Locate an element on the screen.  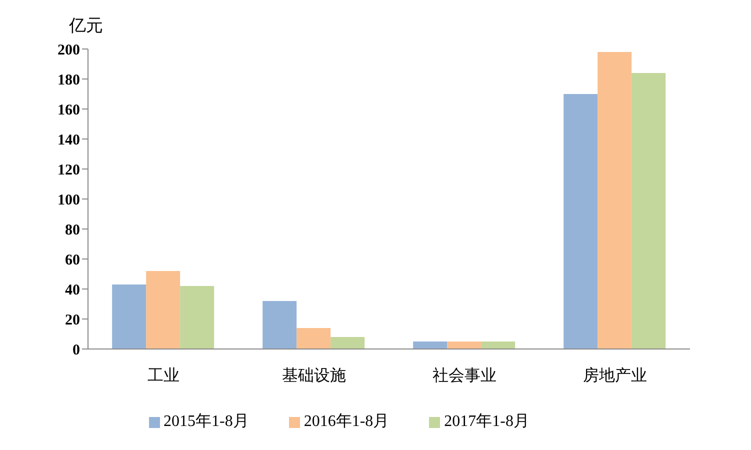
x-tick-label: 社会事业 is located at coordinates (464, 374).